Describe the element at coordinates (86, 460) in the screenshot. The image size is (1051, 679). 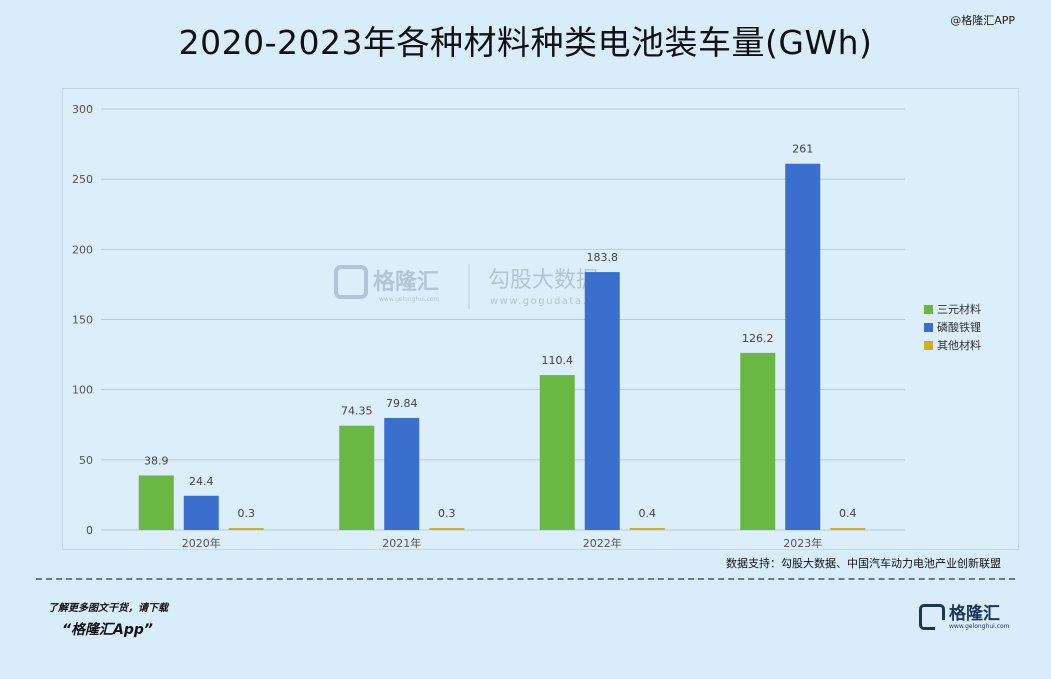
I see `y-tick-label: 50` at that location.